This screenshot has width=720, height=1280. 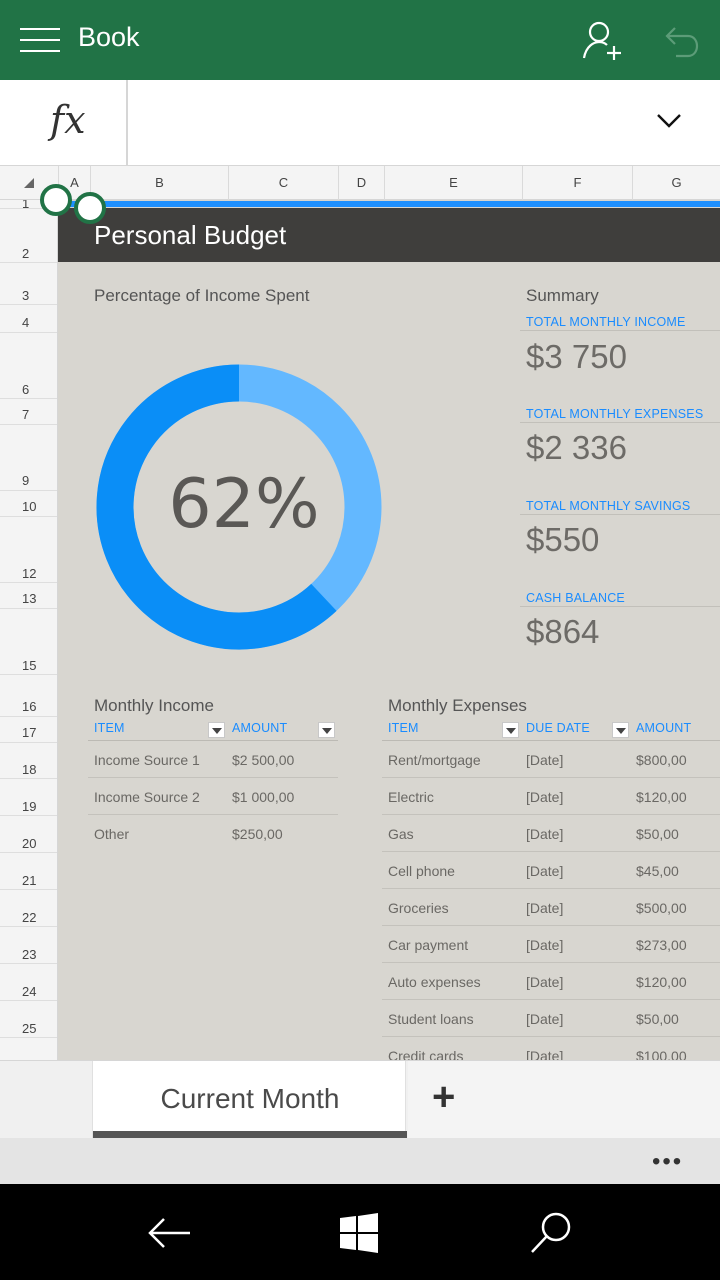 What do you see at coordinates (29, 991) in the screenshot?
I see `row-header: 24` at bounding box center [29, 991].